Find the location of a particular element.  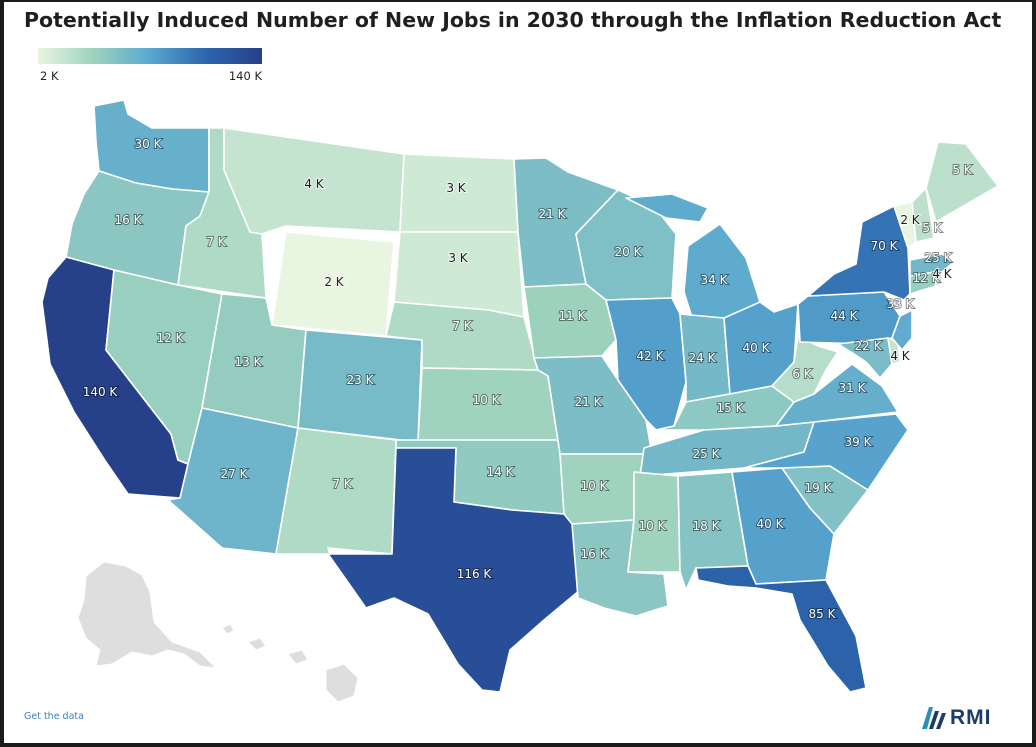

legend-gradient-bar is located at coordinates (150, 56).